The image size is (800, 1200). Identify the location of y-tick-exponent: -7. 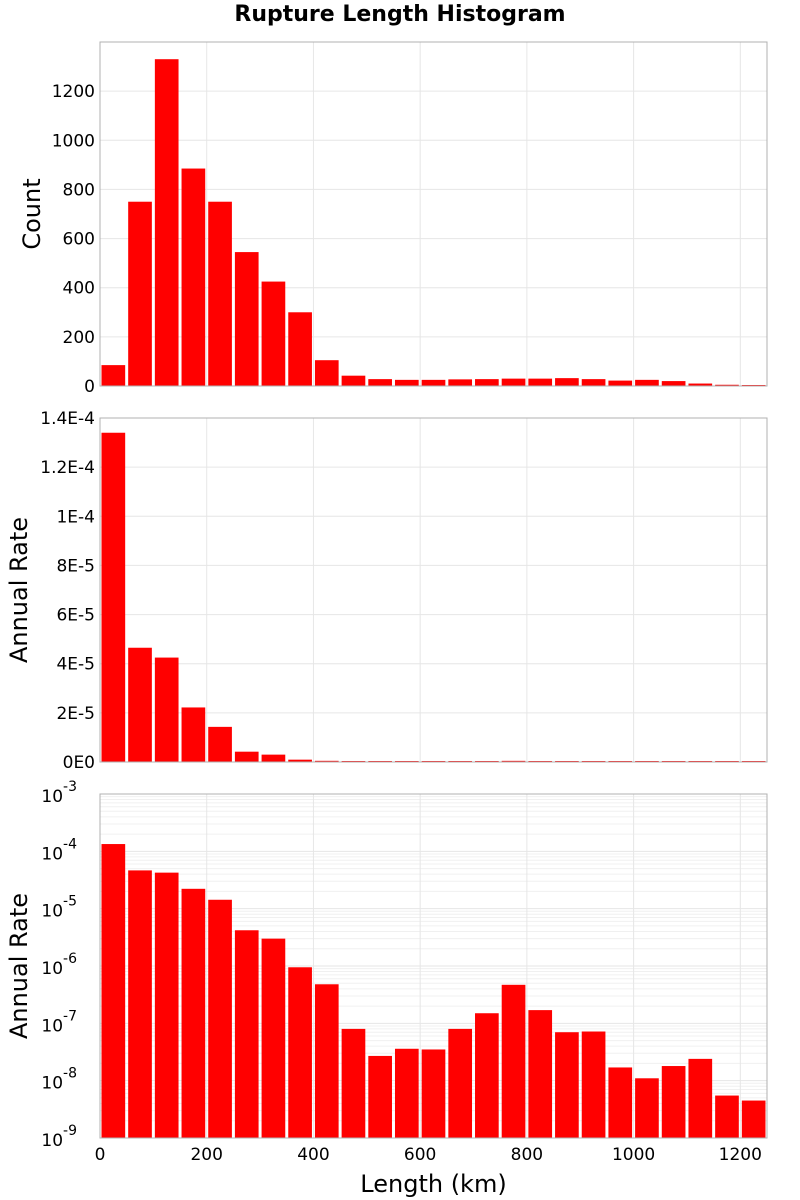
(70, 1016).